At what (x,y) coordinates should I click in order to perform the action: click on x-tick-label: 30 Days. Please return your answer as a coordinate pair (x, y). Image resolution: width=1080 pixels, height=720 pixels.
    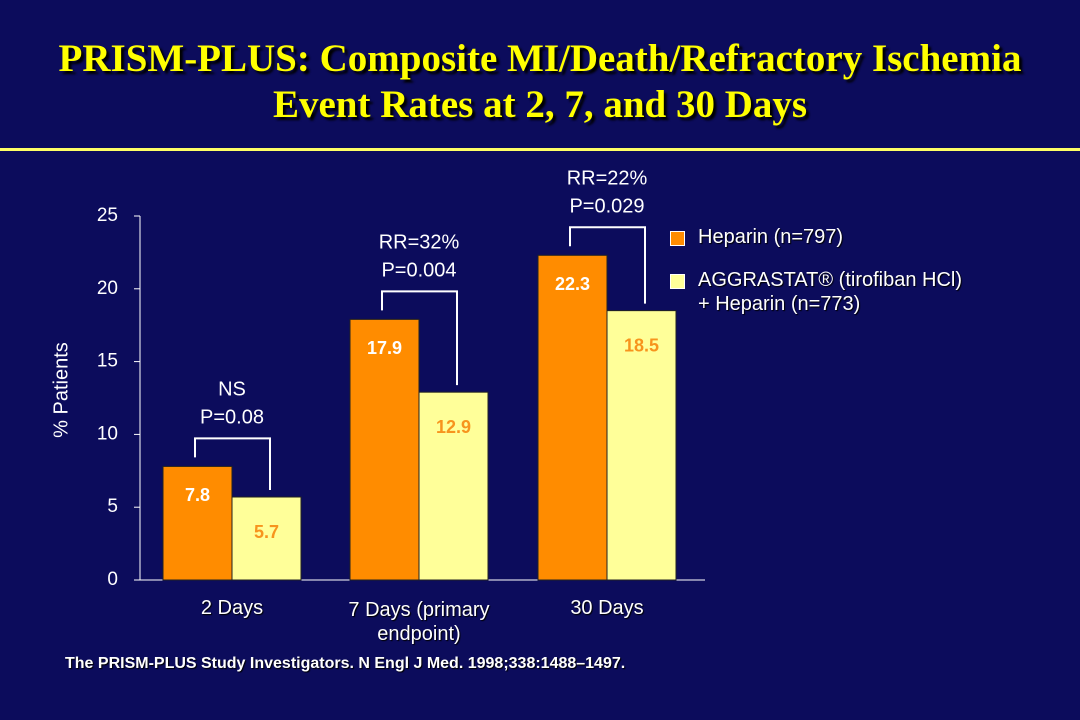
    Looking at the image, I should click on (607, 608).